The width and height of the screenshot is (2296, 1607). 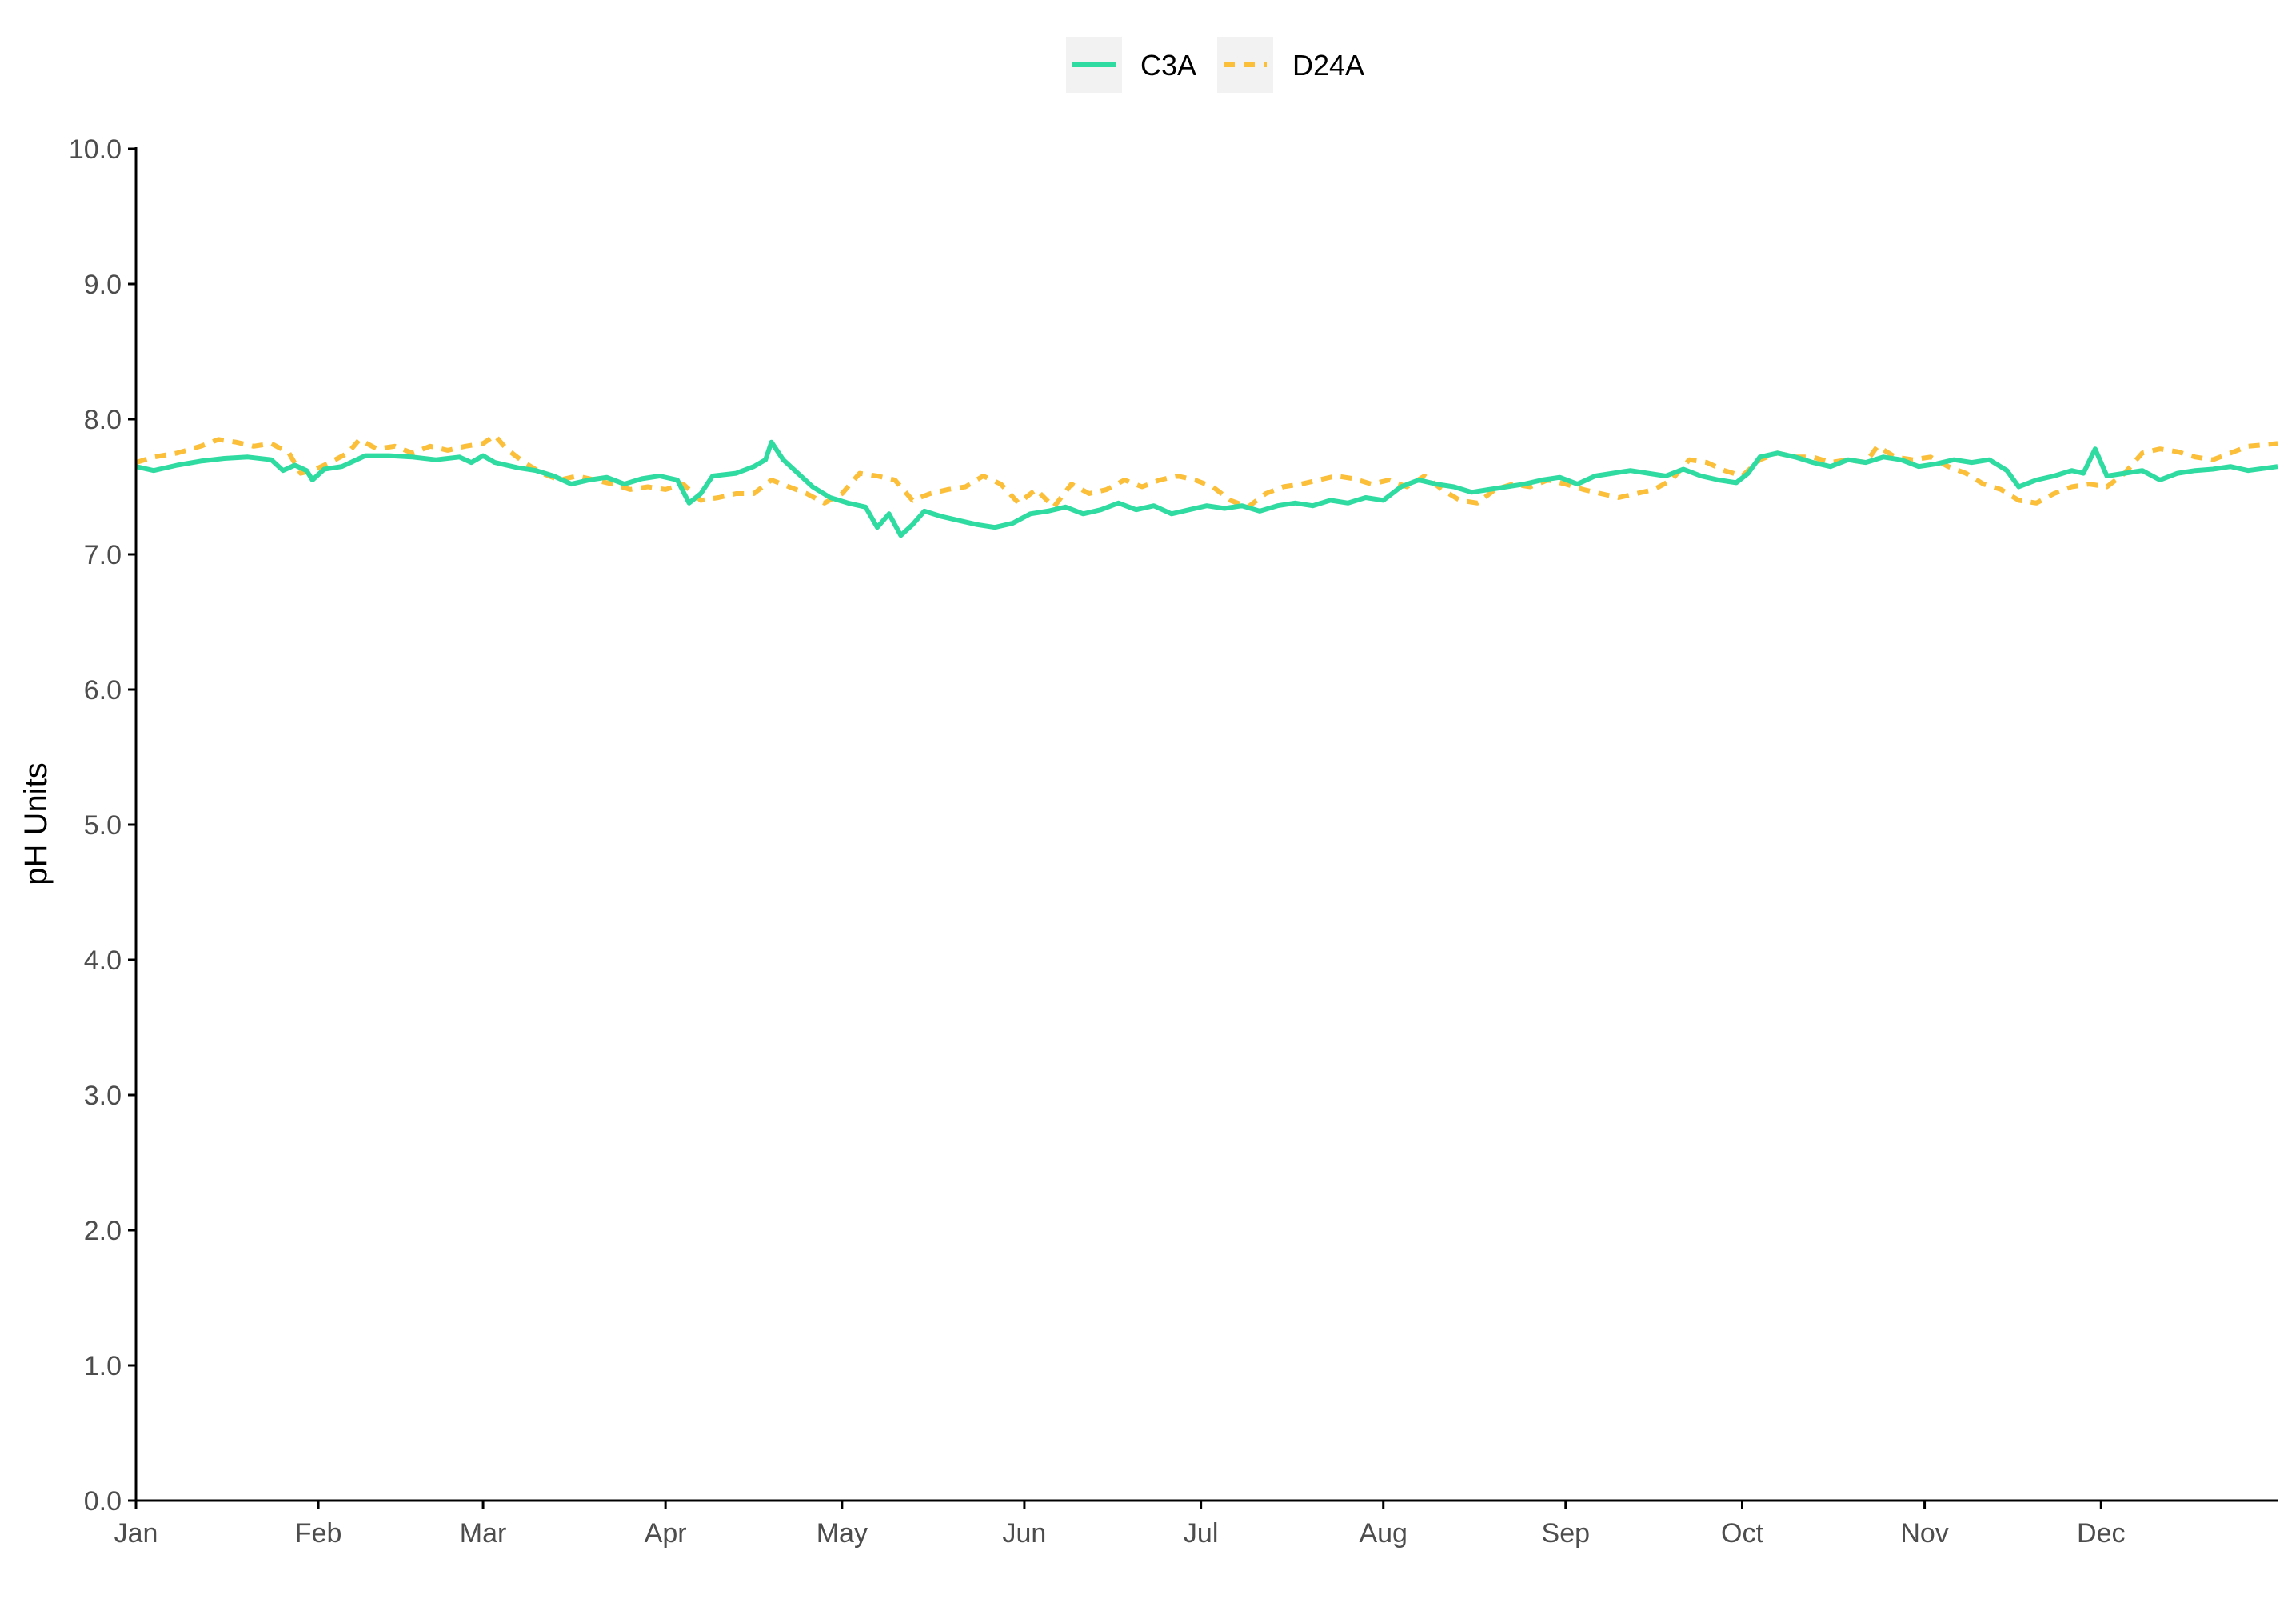 What do you see at coordinates (1025, 1533) in the screenshot?
I see `x-tick-label: Jun` at bounding box center [1025, 1533].